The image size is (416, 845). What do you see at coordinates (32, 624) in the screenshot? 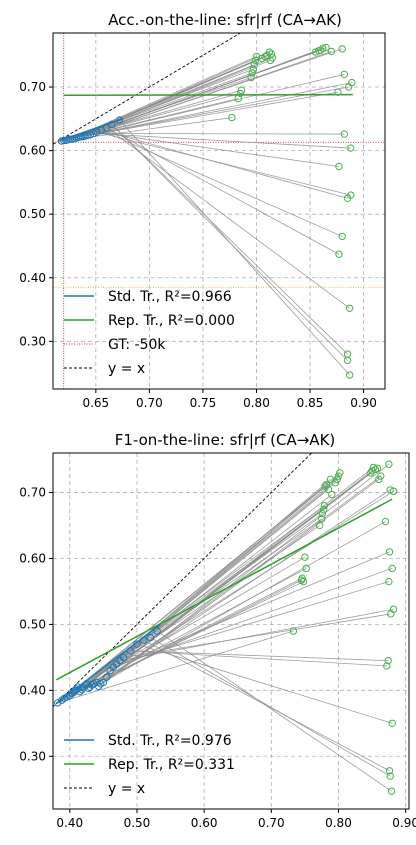
I see `y-tick-label: 0.50` at bounding box center [32, 624].